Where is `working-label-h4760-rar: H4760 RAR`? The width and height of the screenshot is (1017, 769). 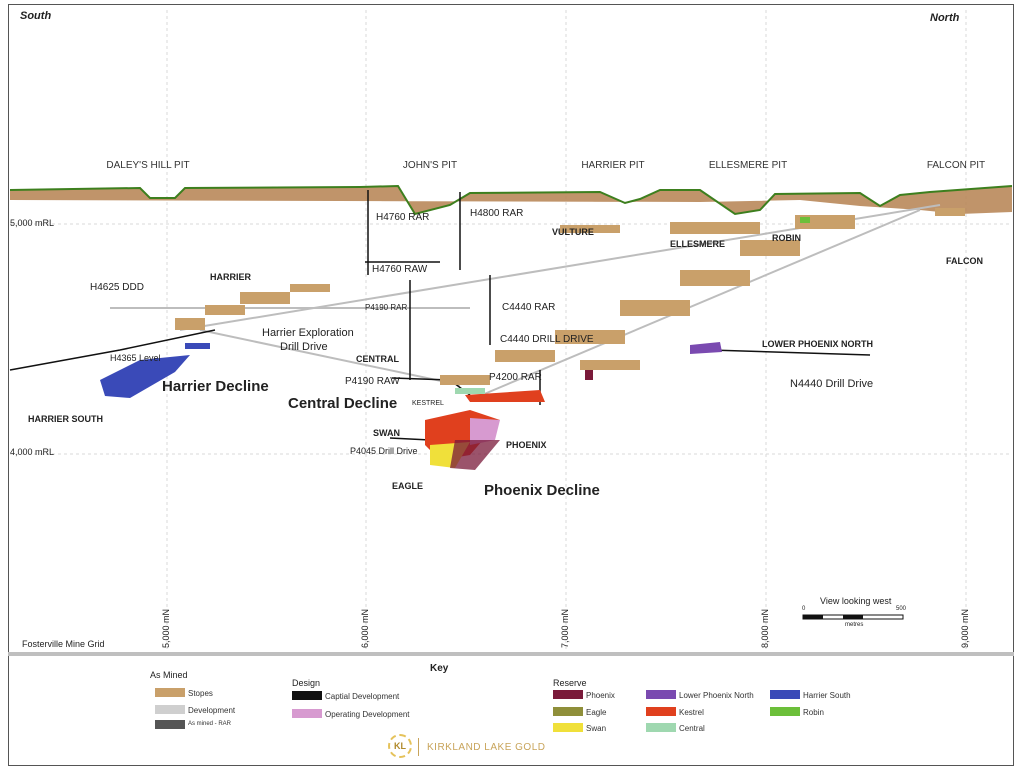
working-label-h4760-rar: H4760 RAR is located at coordinates (403, 217).